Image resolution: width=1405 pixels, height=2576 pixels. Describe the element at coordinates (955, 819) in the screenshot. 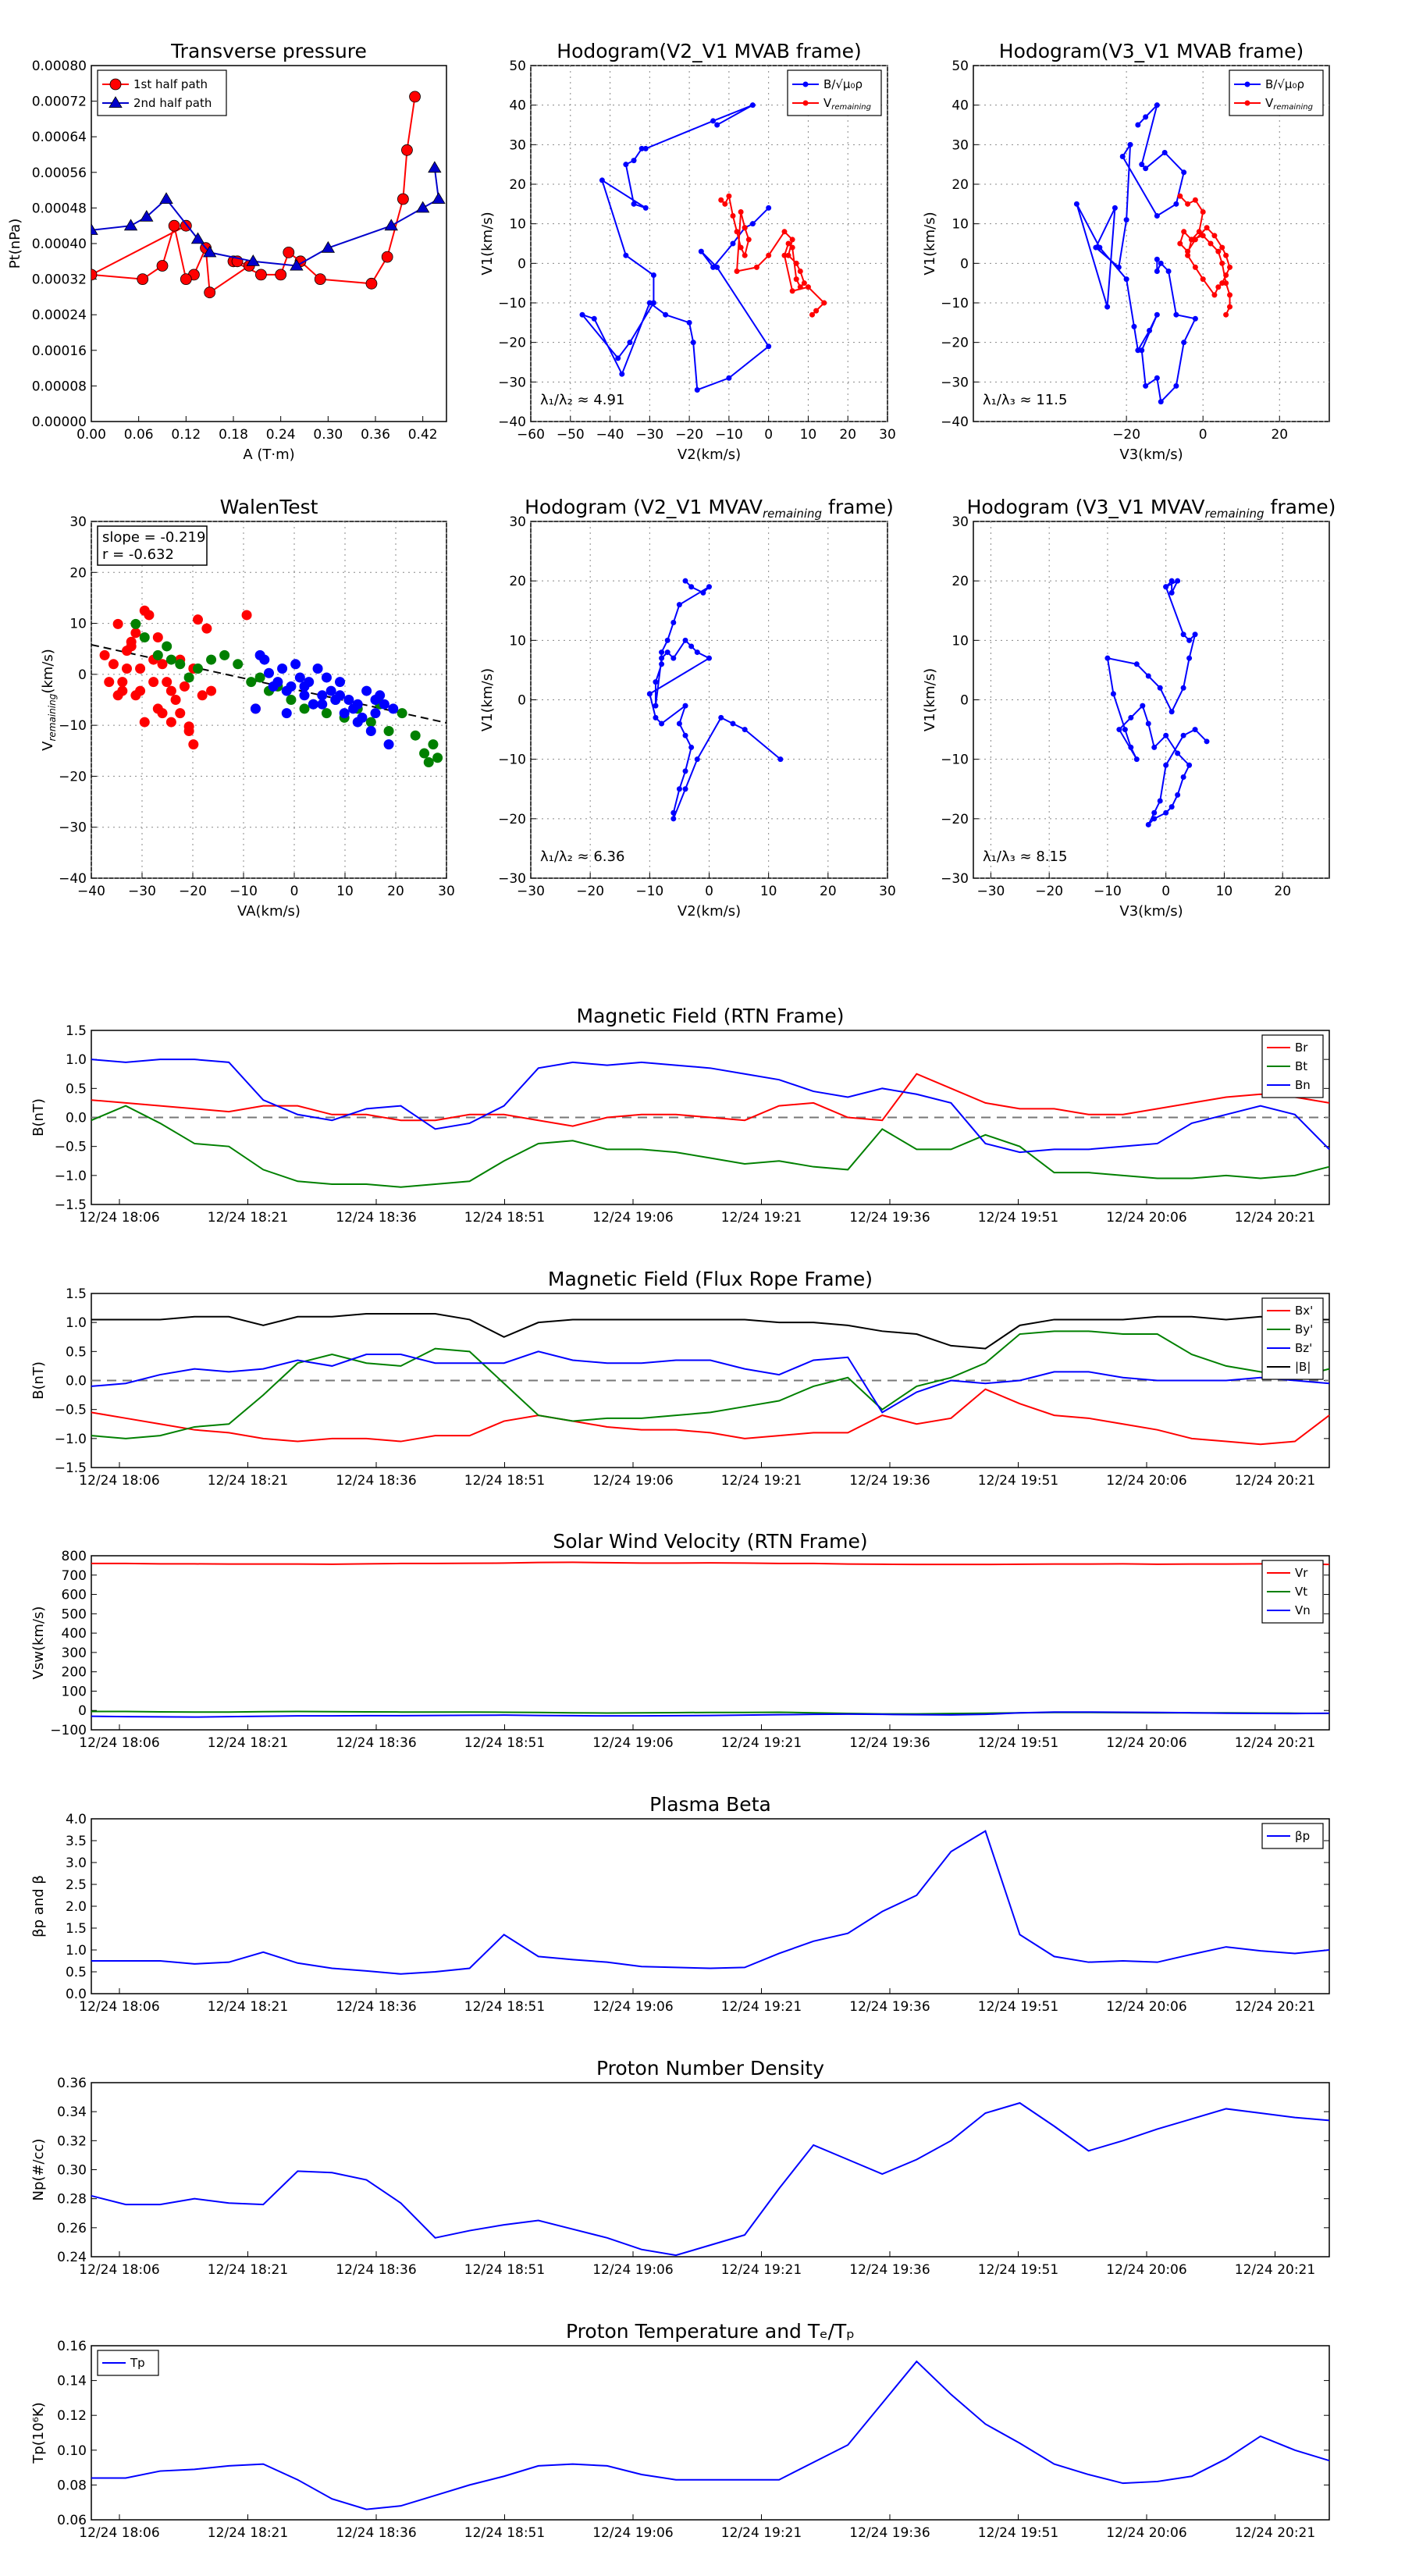

I see `y-tick-label: −20` at that location.